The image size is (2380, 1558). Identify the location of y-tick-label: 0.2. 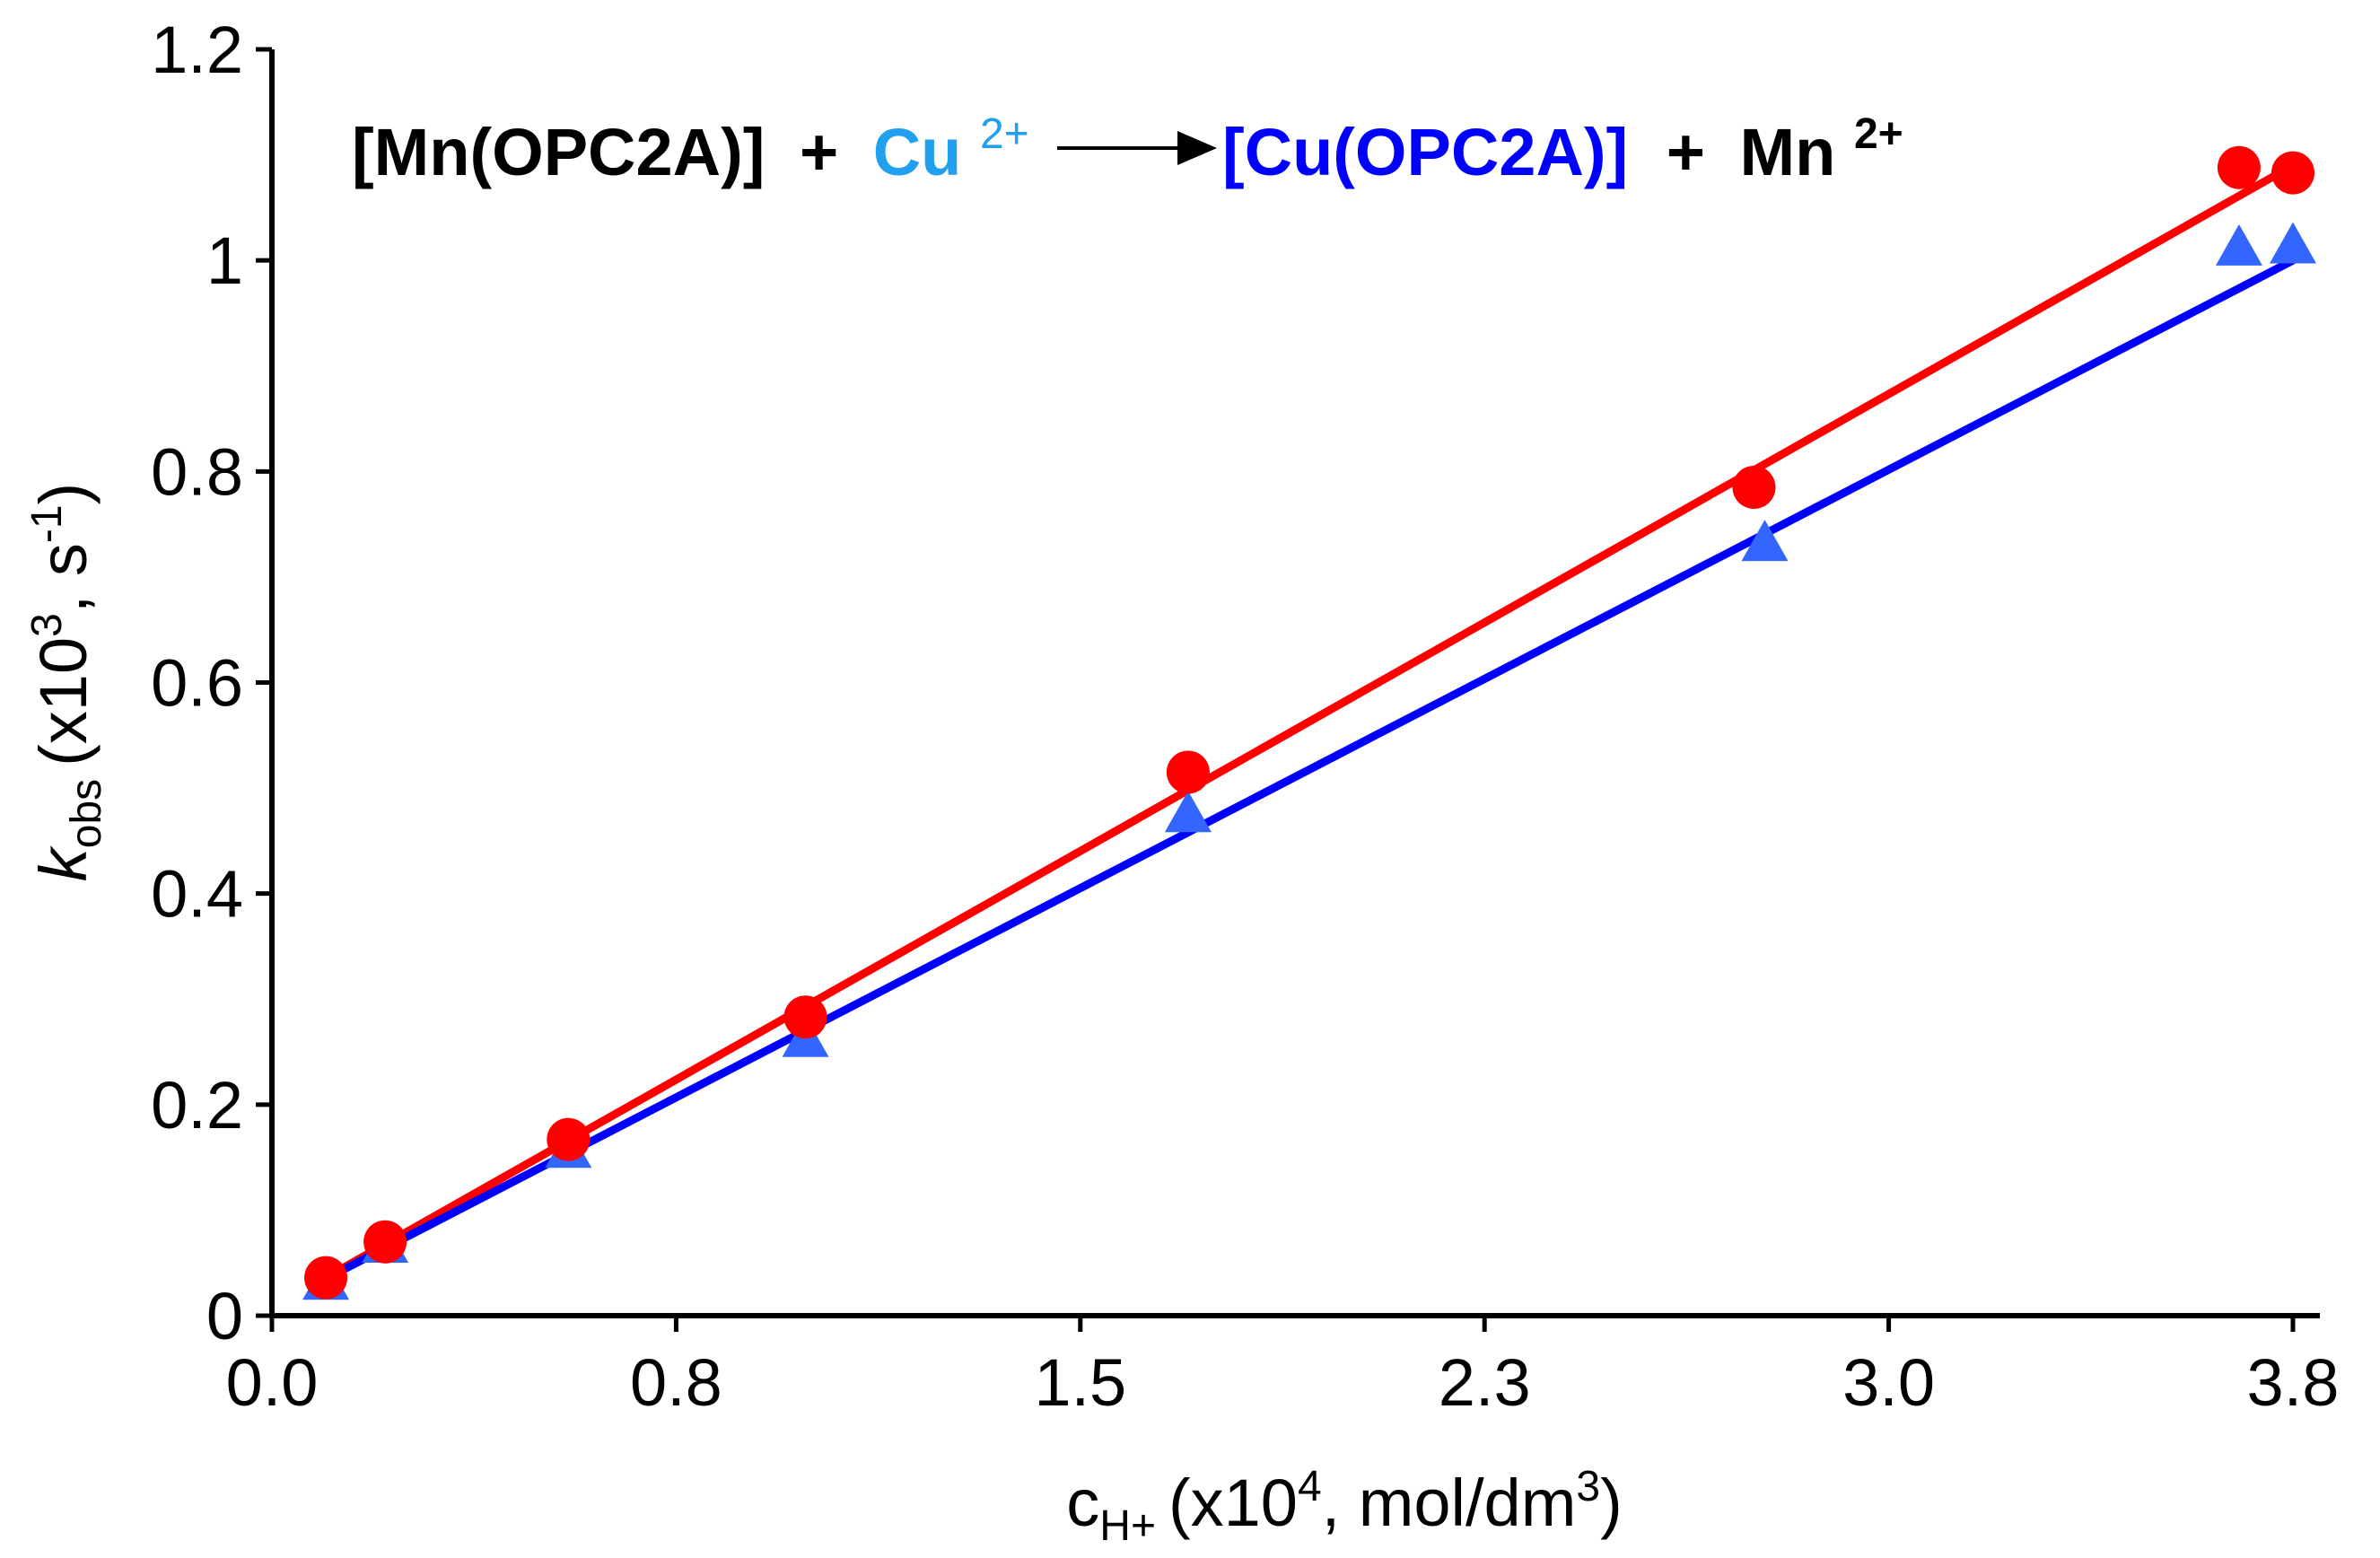
(197, 1105).